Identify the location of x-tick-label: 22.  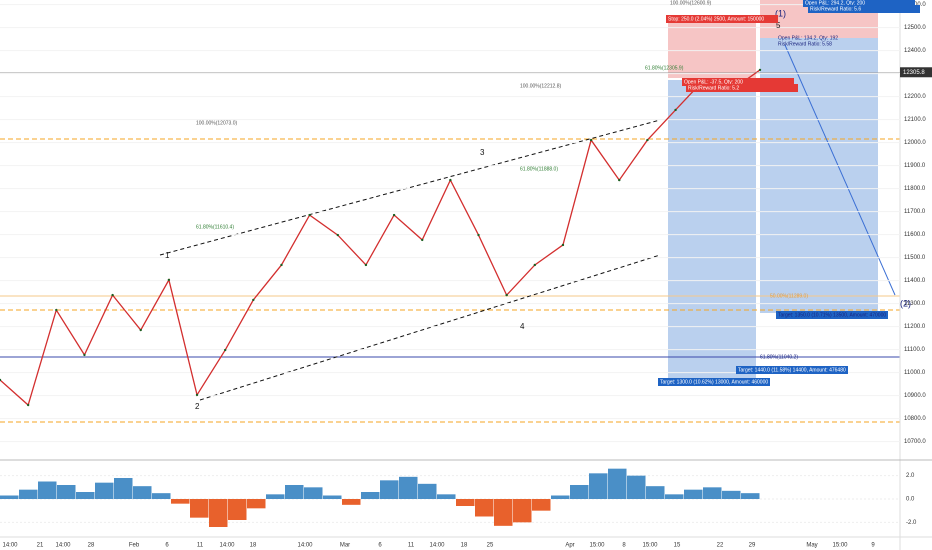
(720, 546).